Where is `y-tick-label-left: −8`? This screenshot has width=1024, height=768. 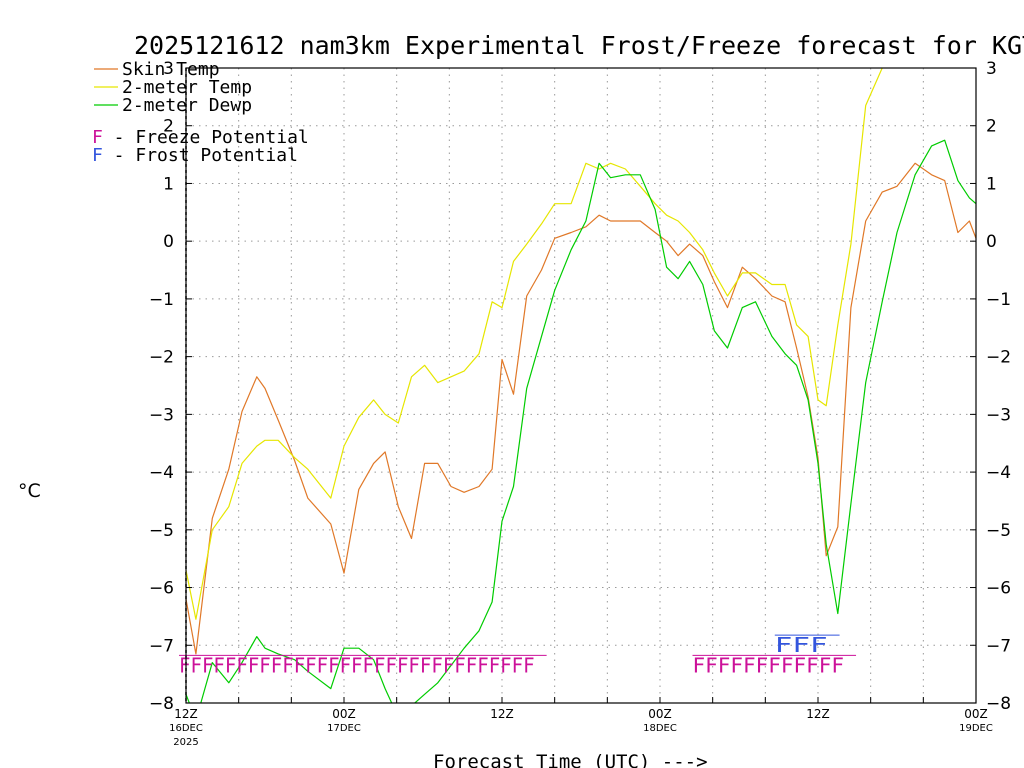
y-tick-label-left: −8 is located at coordinates (161, 704).